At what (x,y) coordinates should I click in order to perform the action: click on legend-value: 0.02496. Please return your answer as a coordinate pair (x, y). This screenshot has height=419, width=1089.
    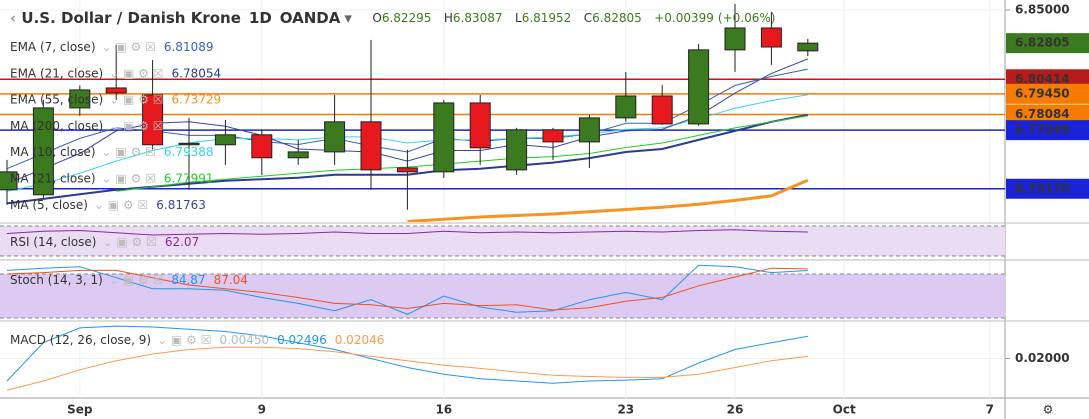
    Looking at the image, I should click on (302, 340).